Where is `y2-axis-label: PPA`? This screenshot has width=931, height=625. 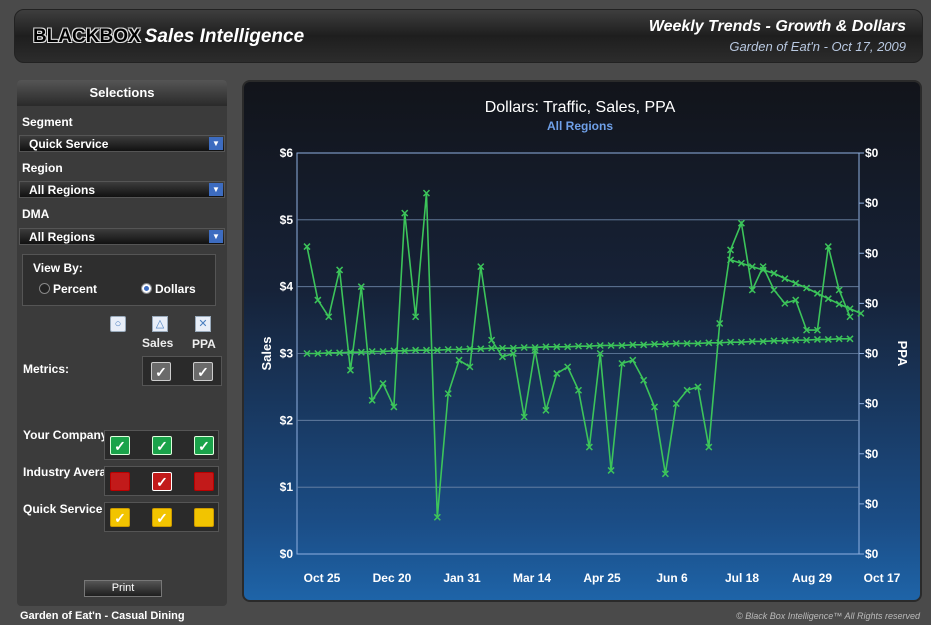 y2-axis-label: PPA is located at coordinates (902, 354).